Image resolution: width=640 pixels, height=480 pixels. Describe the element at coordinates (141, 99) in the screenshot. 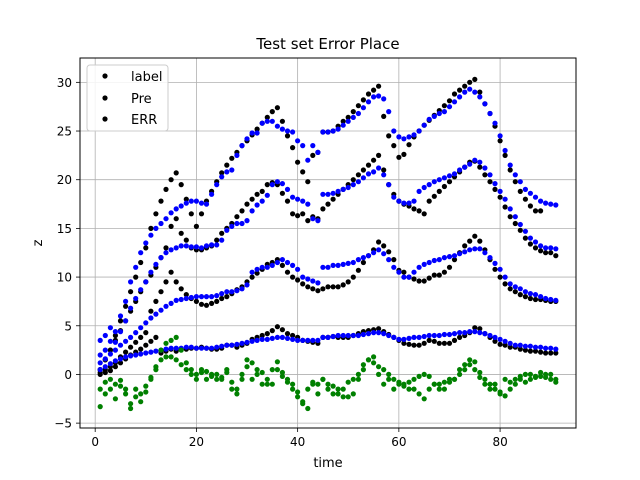

I see `legend-entry-pre: Pre` at that location.